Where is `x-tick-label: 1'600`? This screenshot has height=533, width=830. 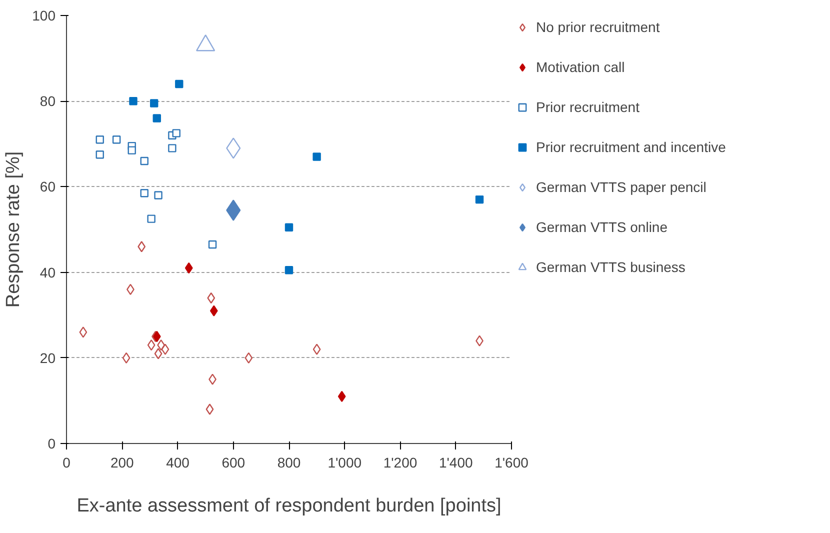 x-tick-label: 1'600 is located at coordinates (511, 462).